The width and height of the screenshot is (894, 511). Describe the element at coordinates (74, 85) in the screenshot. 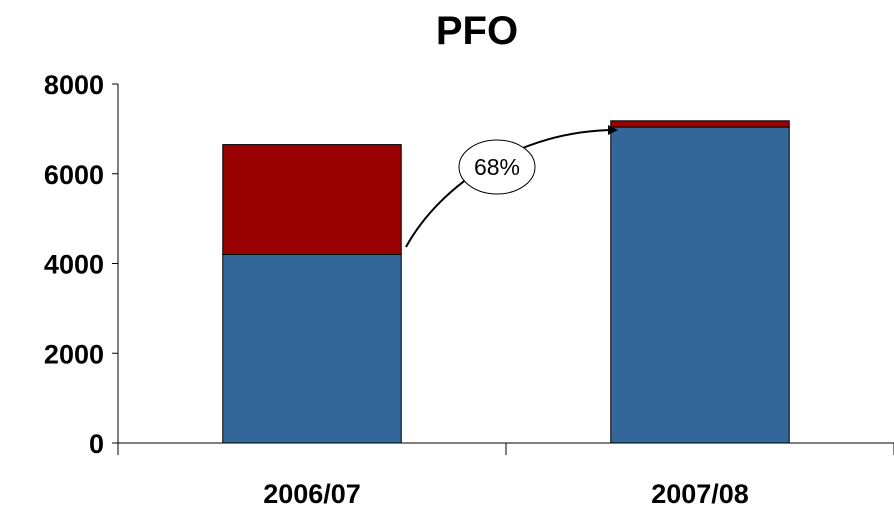

I see `y-tick-label: 8000` at that location.